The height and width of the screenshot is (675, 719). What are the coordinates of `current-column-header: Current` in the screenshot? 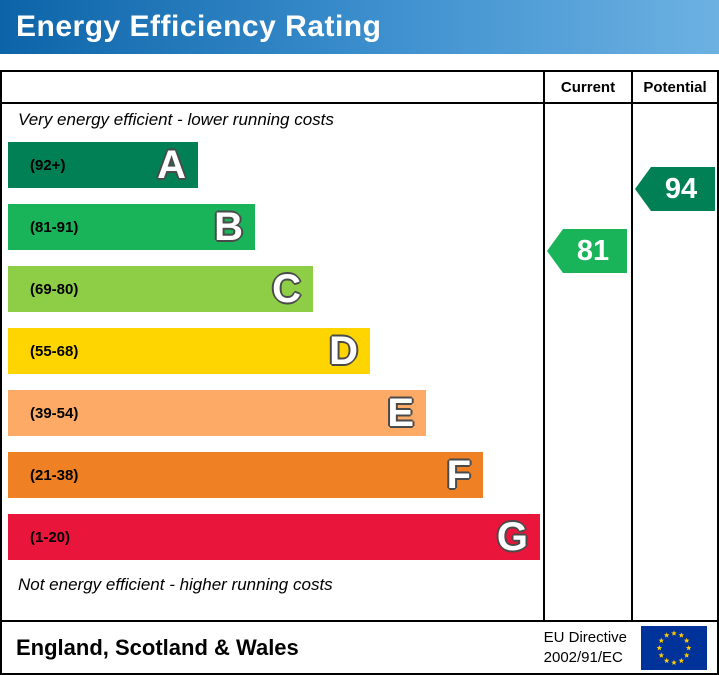 It's located at (588, 87).